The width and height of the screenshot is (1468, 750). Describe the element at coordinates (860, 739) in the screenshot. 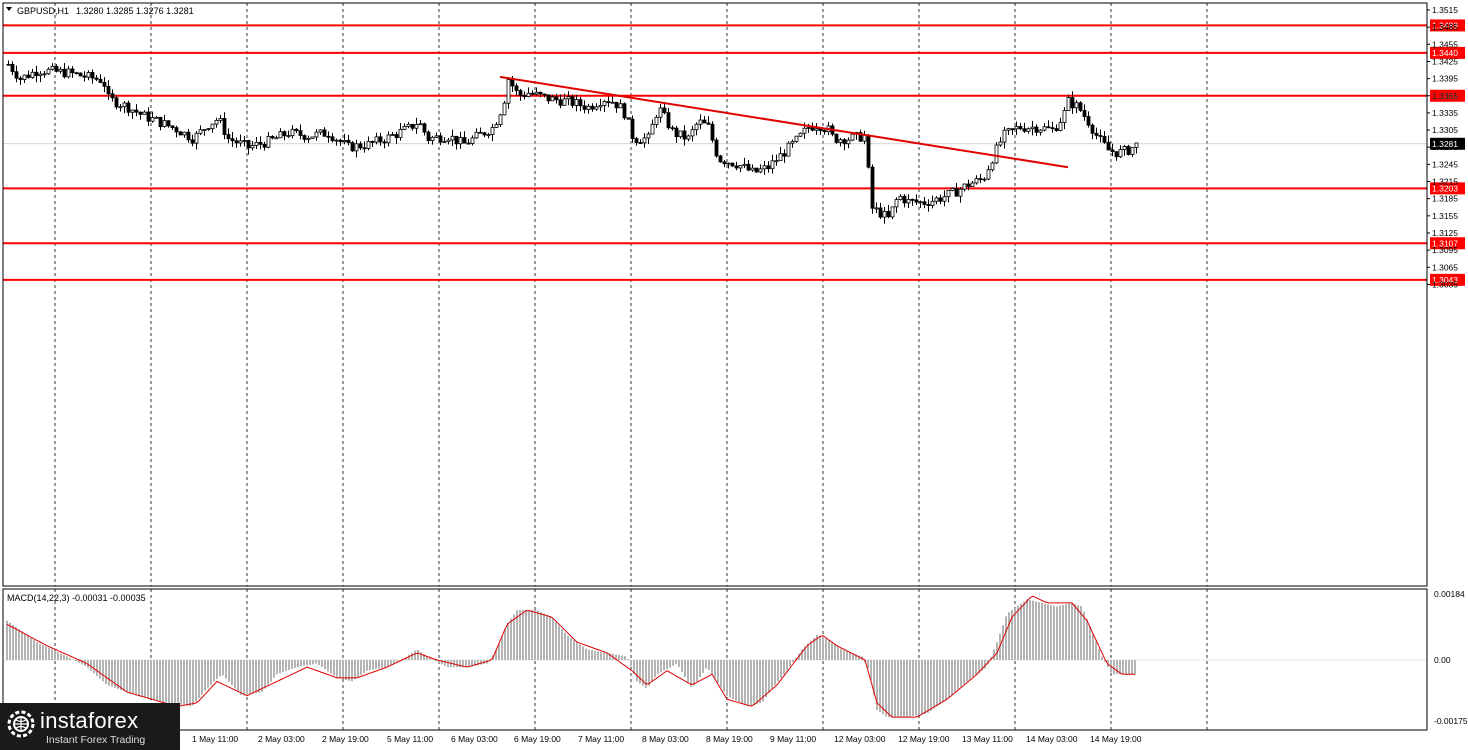

I see `time-label: 12 May 03:00` at that location.